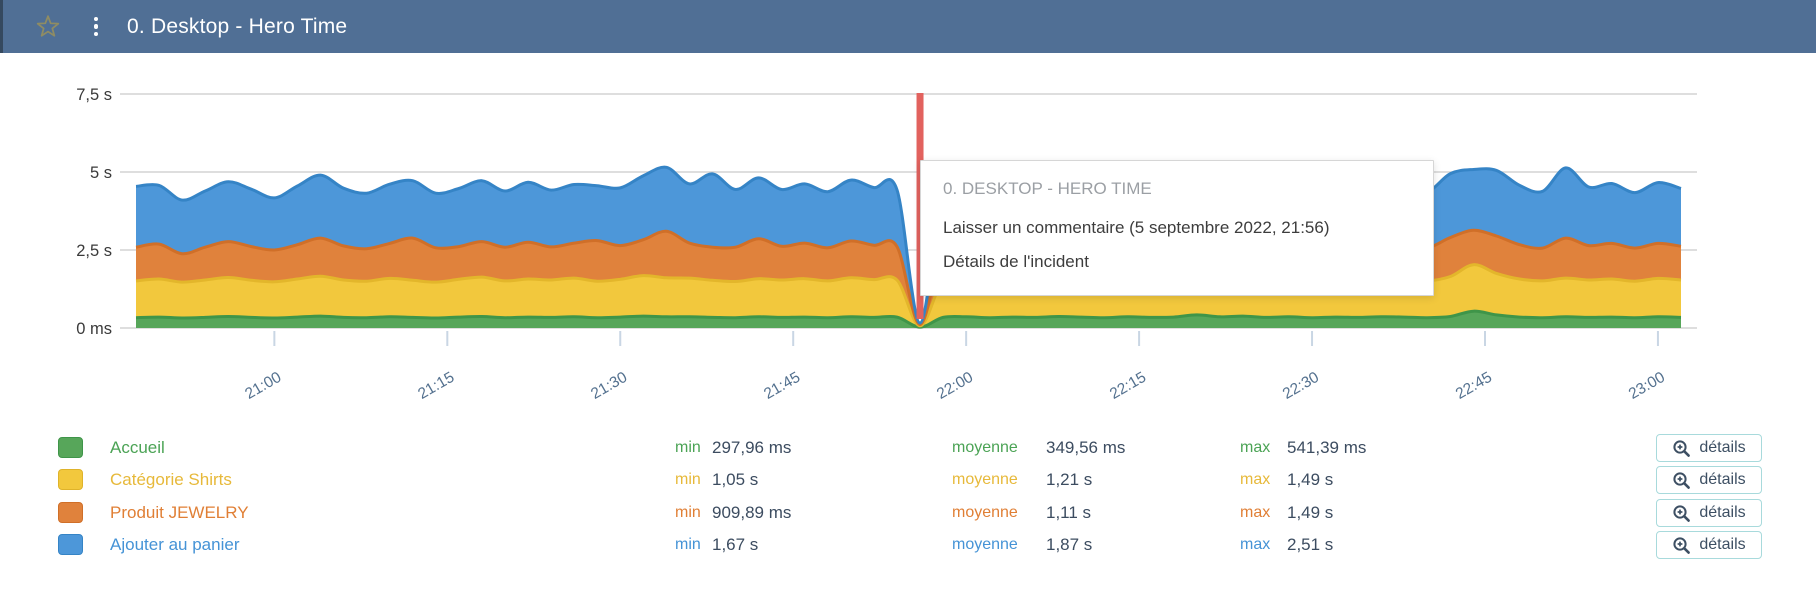 The height and width of the screenshot is (606, 1816). I want to click on moyenne-value: 1,21 s, so click(1069, 479).